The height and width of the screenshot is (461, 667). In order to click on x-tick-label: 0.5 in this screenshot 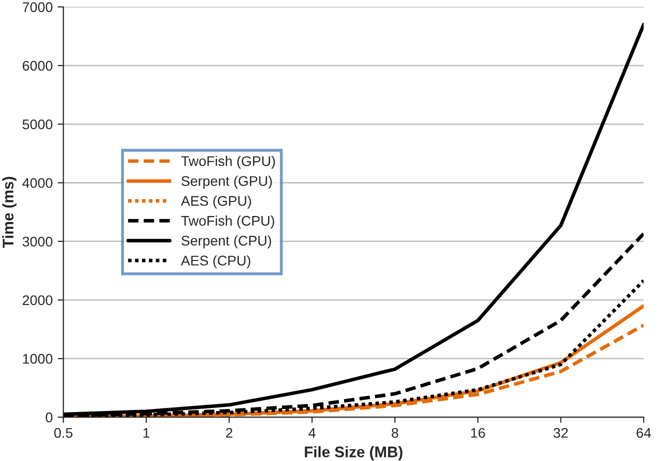, I will do `click(63, 433)`.